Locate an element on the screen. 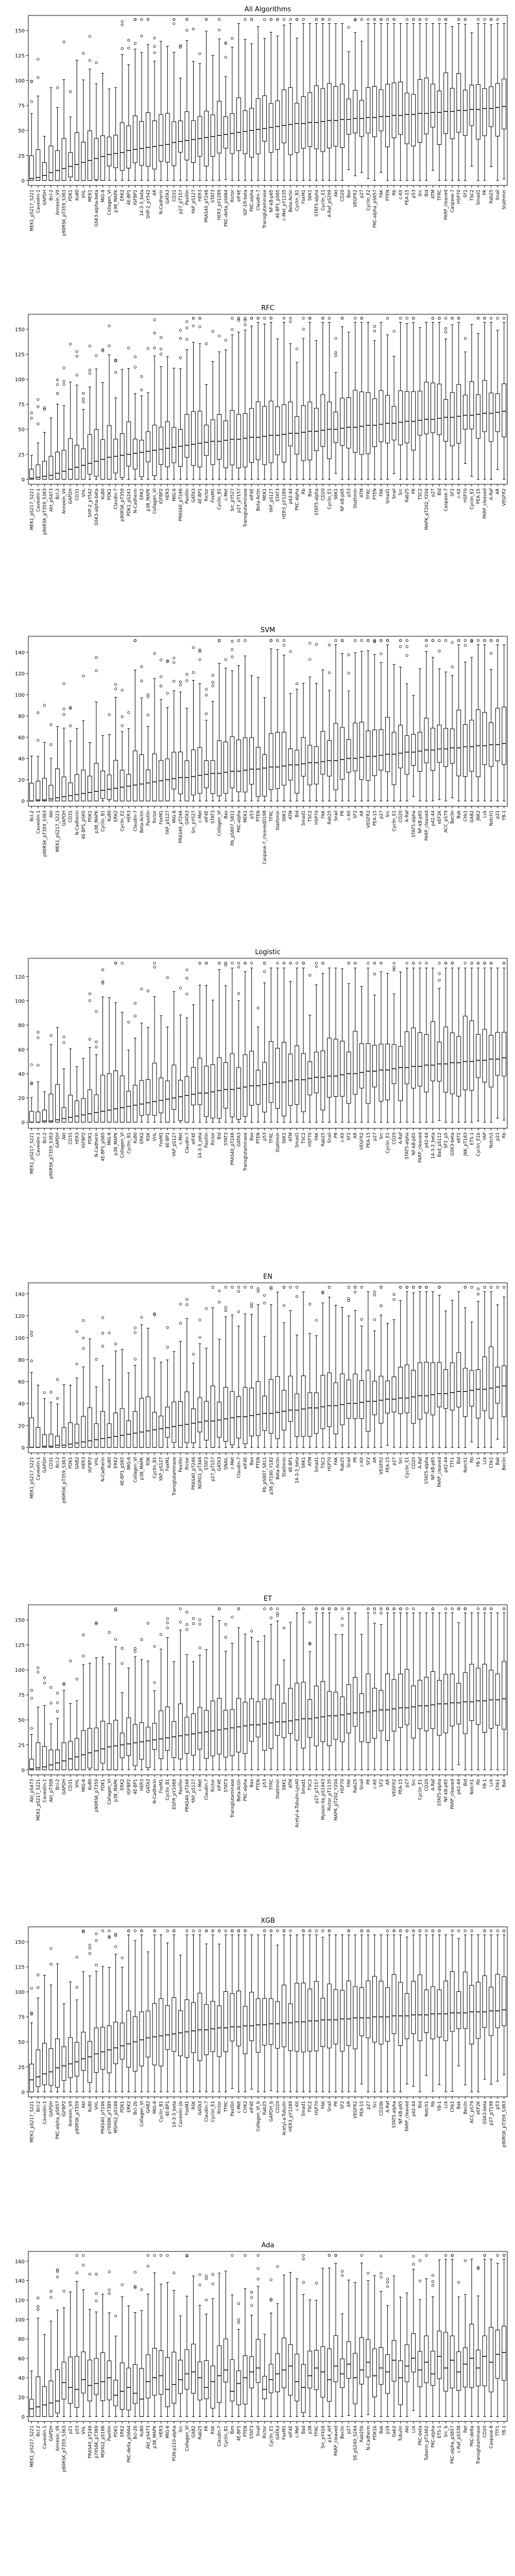 Image resolution: width=515 pixels, height=2576 pixels. x-tick-label: Bax is located at coordinates (253, 1461).